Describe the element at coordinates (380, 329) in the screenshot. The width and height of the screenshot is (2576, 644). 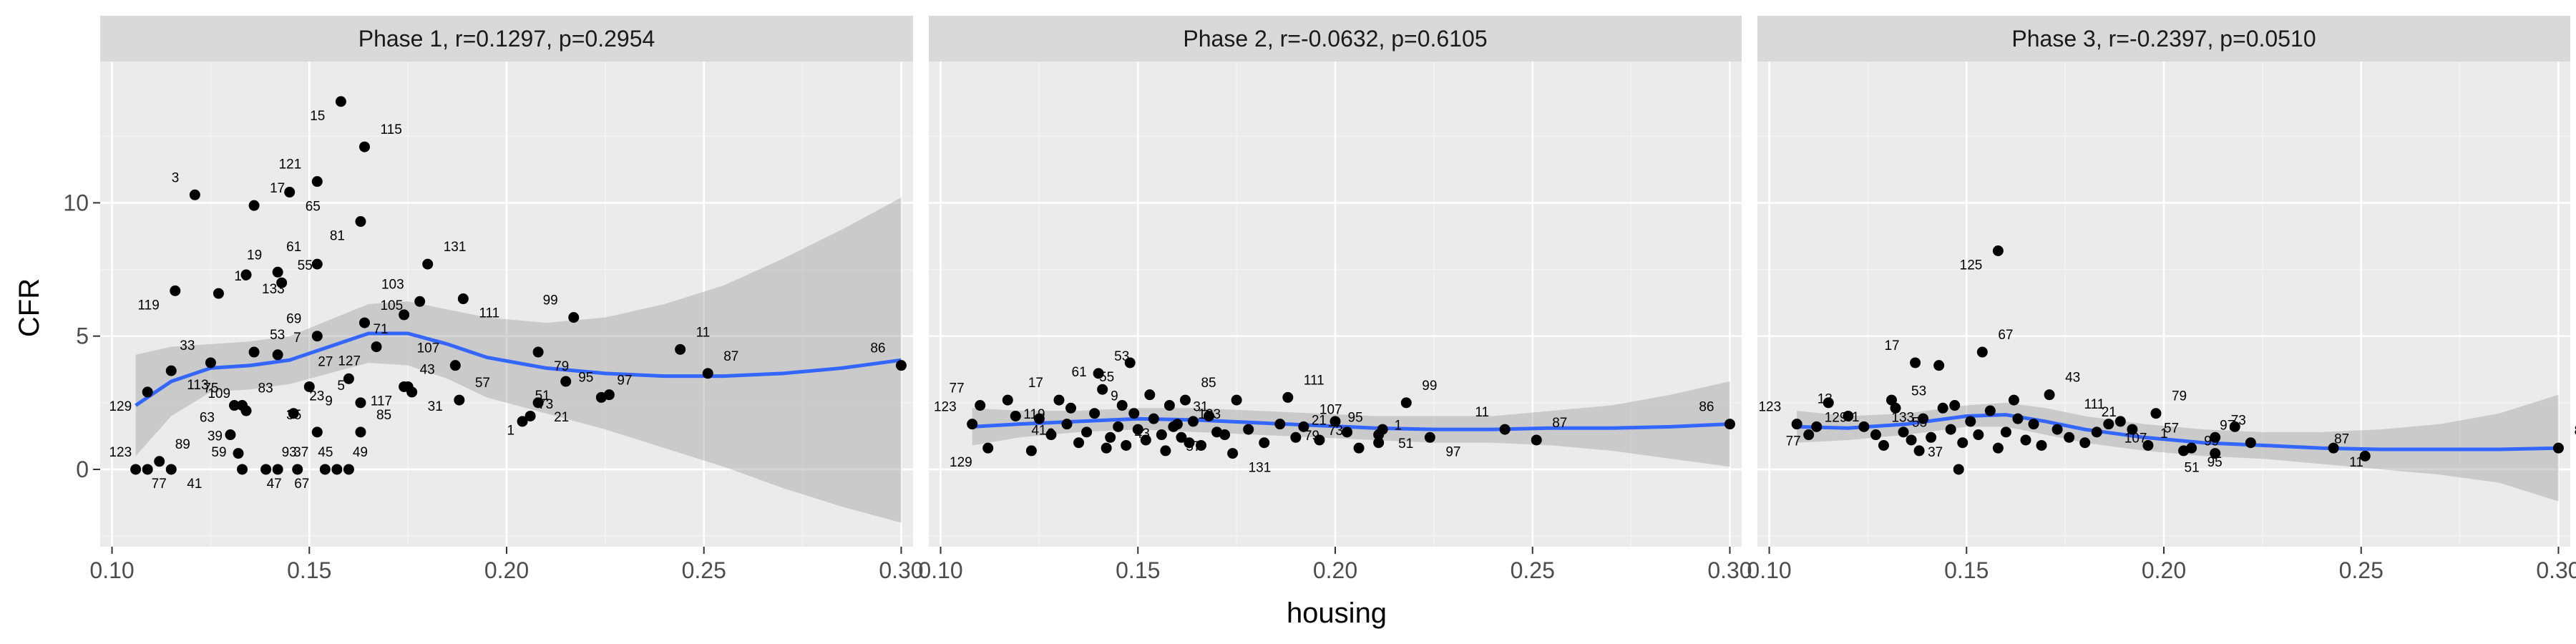
I see `point-label: 71` at that location.